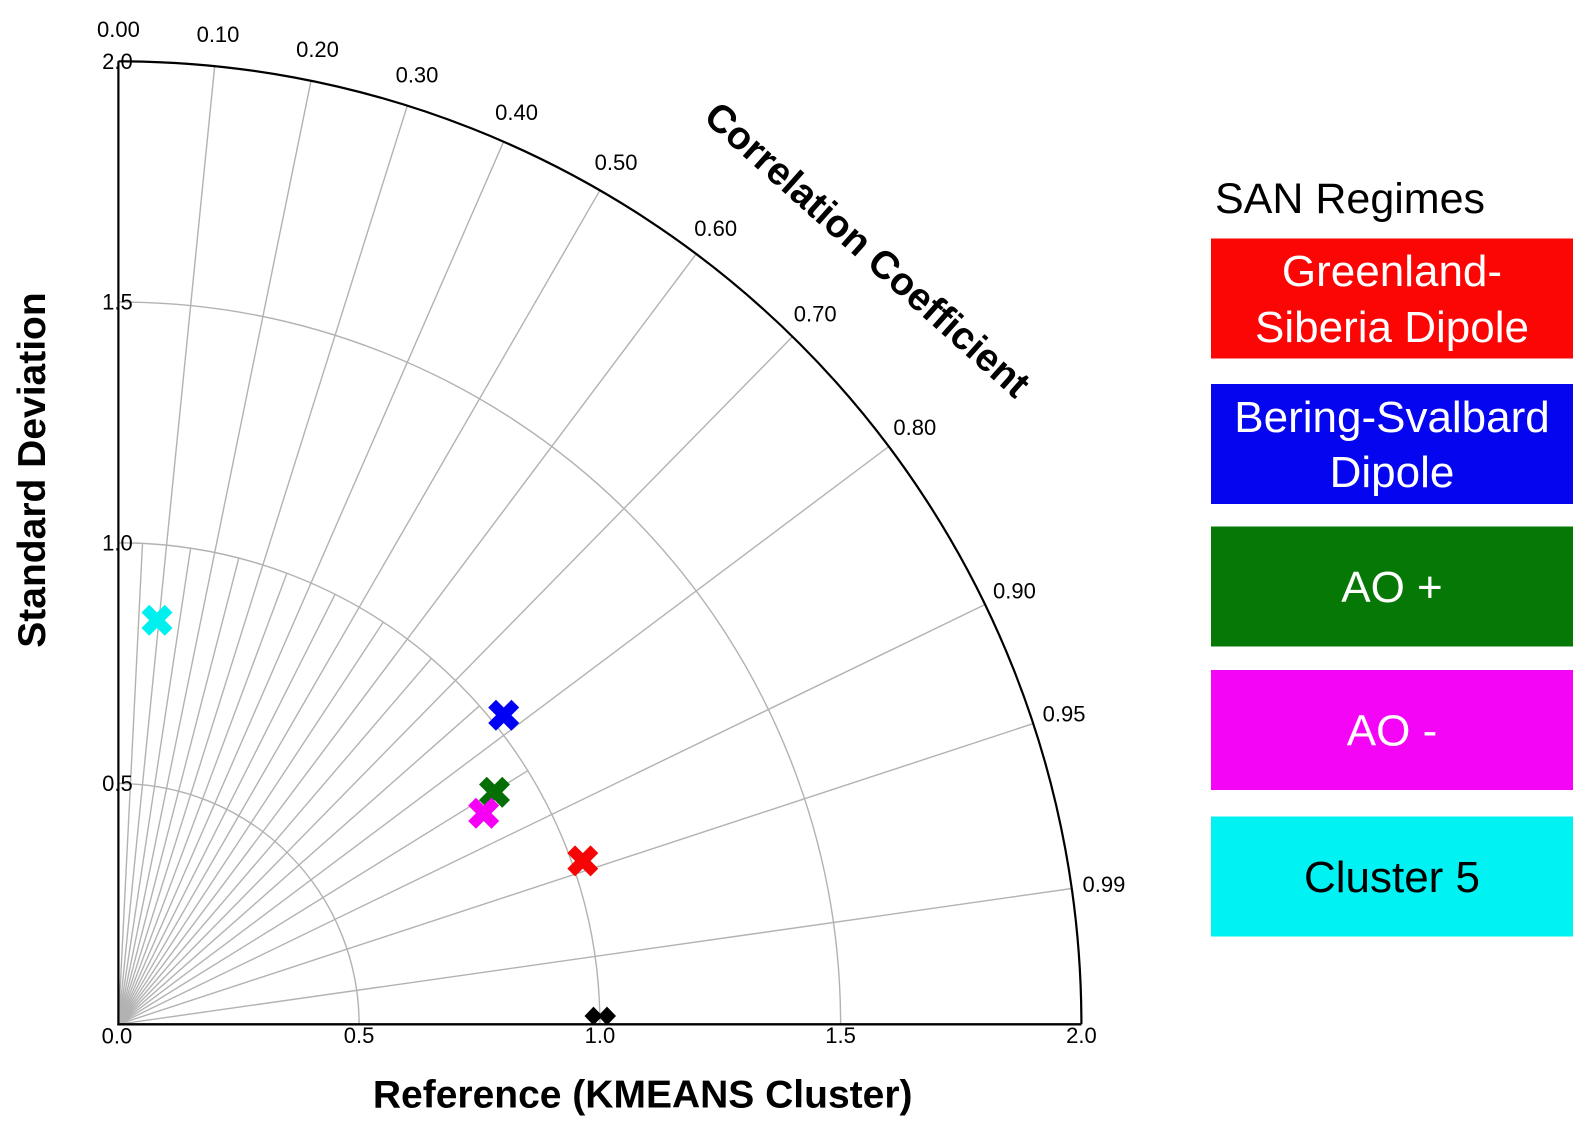 The height and width of the screenshot is (1134, 1593). What do you see at coordinates (1392, 877) in the screenshot?
I see `svg-text: Cluster 5` at bounding box center [1392, 877].